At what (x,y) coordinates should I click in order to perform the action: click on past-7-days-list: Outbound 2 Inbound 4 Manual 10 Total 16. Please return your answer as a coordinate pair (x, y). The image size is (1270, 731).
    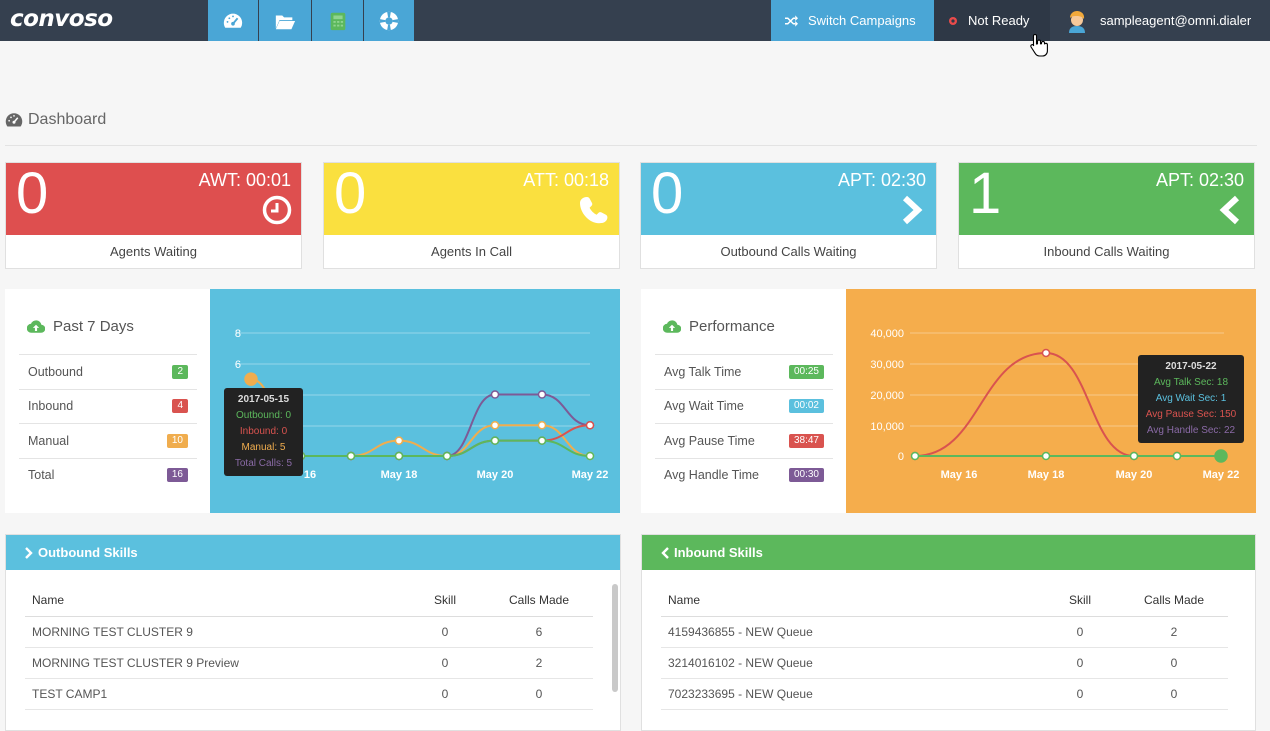
    Looking at the image, I should click on (108, 423).